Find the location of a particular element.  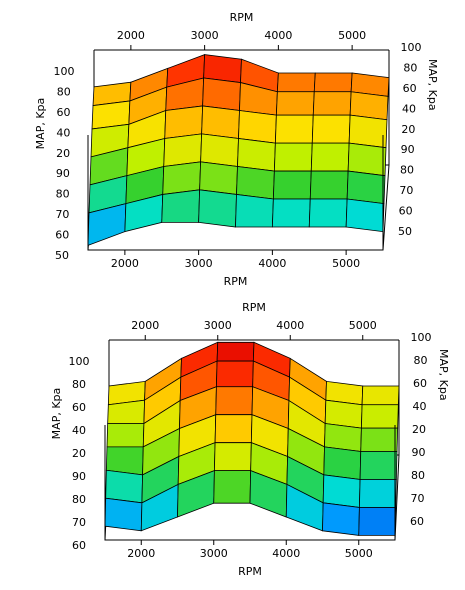

right-tick-label: 90 is located at coordinates (419, 452).